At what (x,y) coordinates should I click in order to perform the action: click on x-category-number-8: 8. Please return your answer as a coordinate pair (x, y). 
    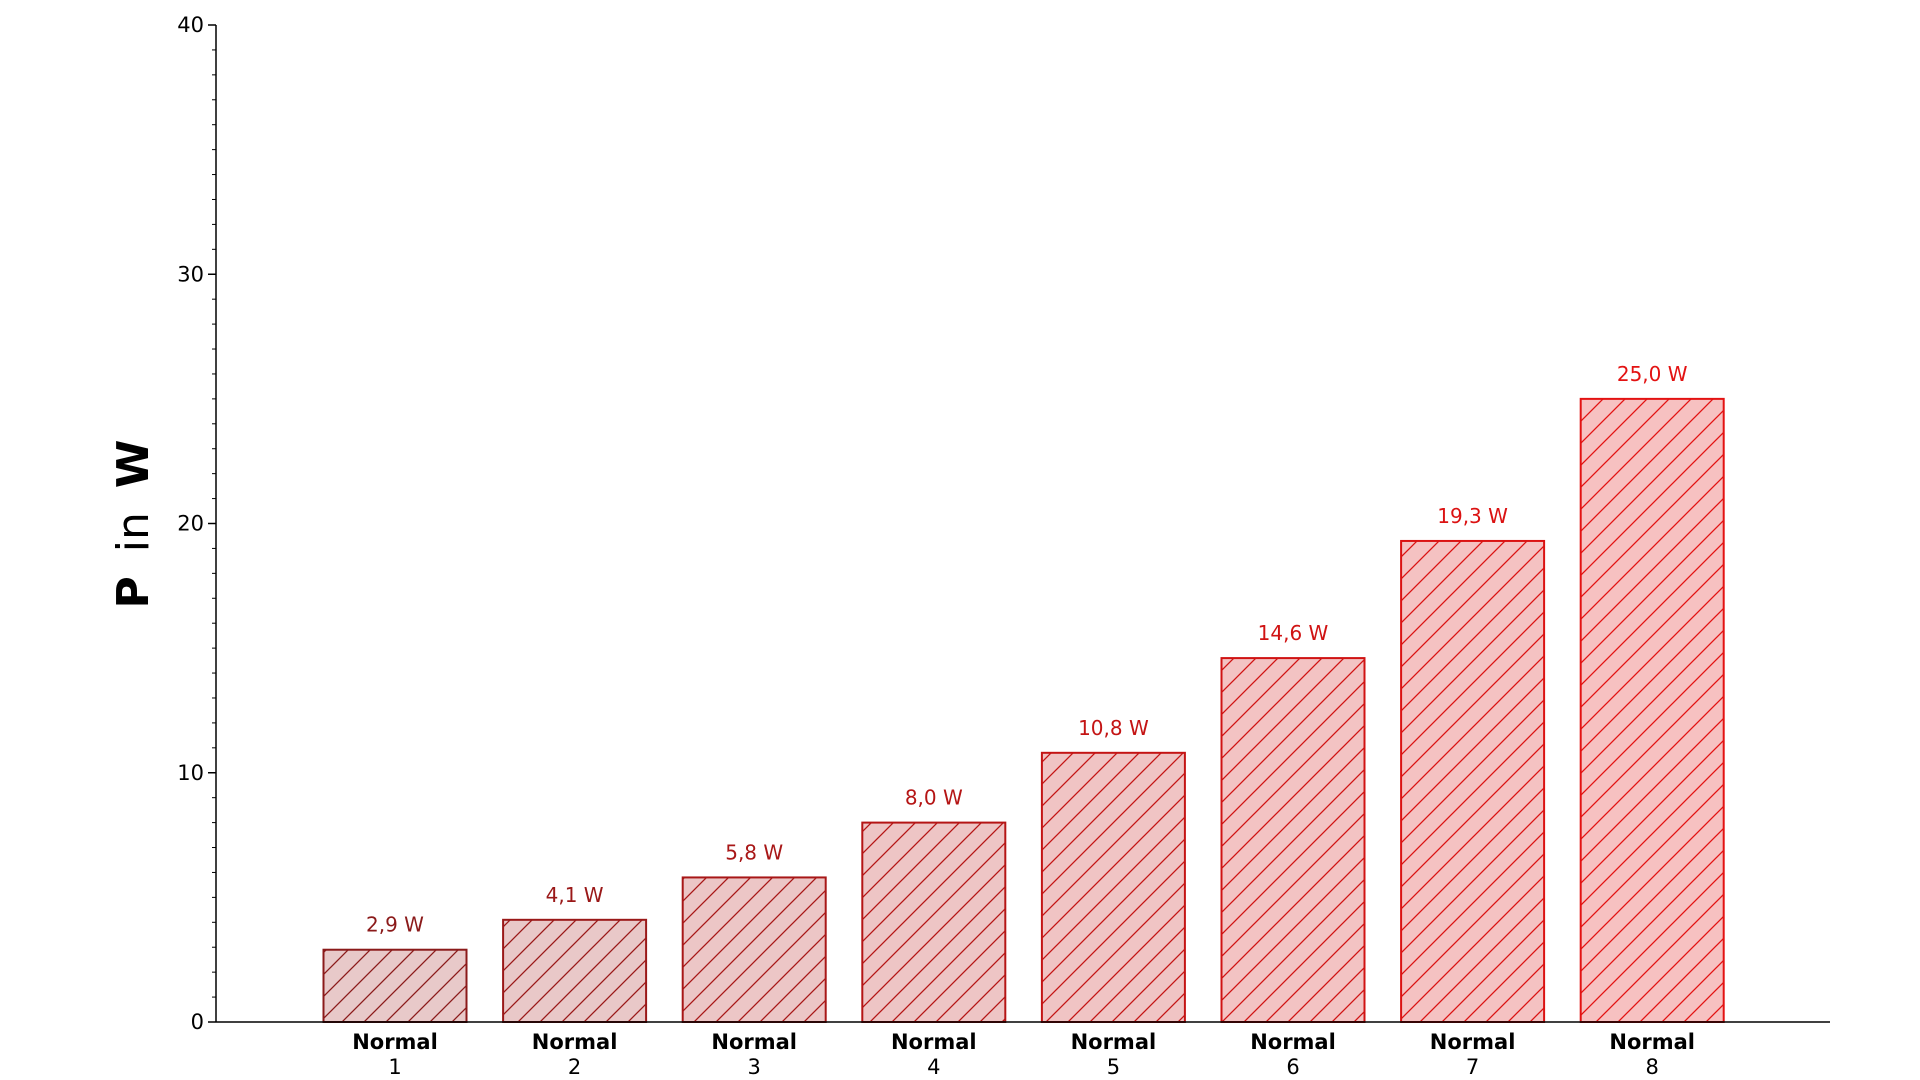
    Looking at the image, I should click on (1652, 1067).